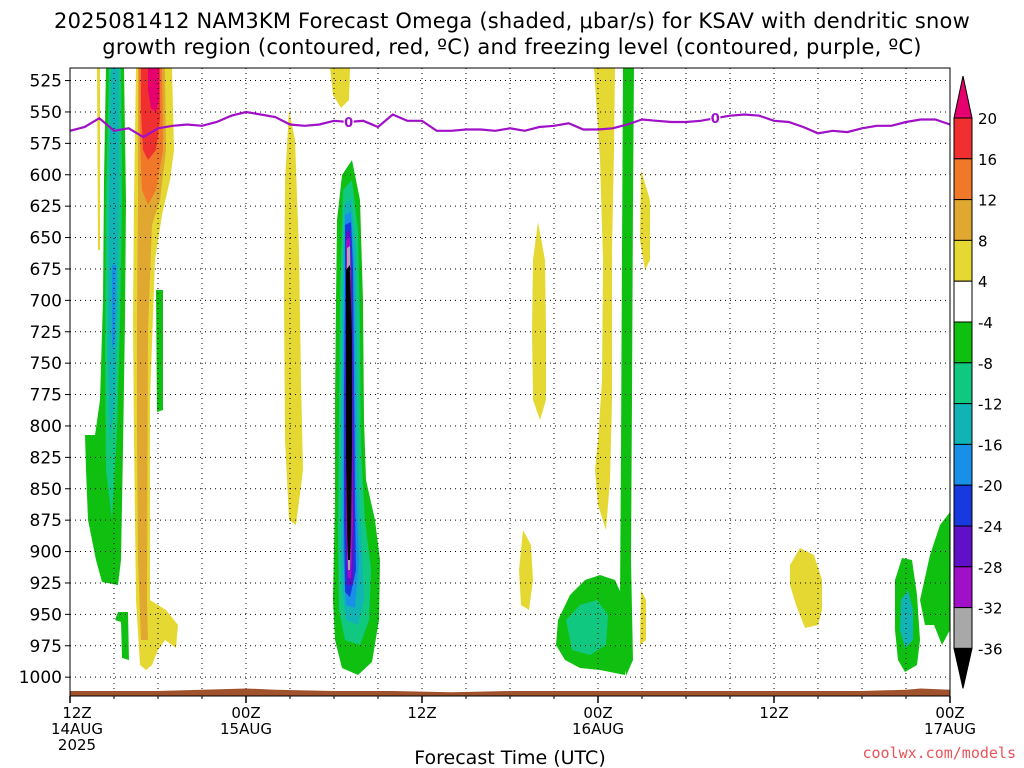 The width and height of the screenshot is (1024, 768). I want to click on y-tick-label-700: 700, so click(46, 301).